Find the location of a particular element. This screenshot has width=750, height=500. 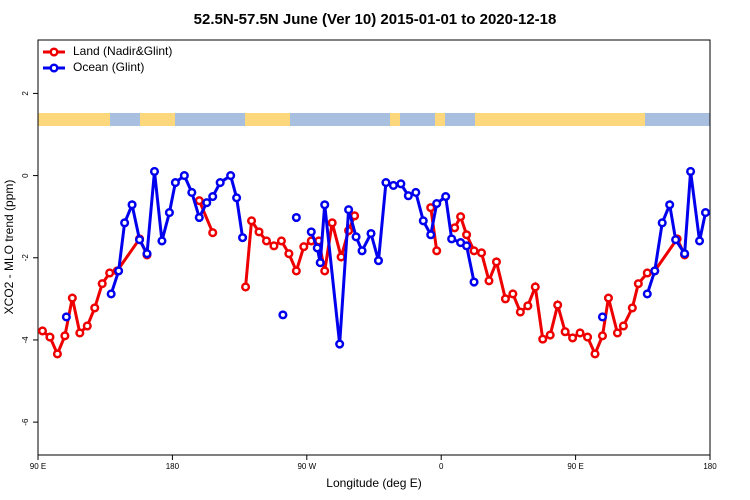

y-tick-label: -2 is located at coordinates (25, 258).